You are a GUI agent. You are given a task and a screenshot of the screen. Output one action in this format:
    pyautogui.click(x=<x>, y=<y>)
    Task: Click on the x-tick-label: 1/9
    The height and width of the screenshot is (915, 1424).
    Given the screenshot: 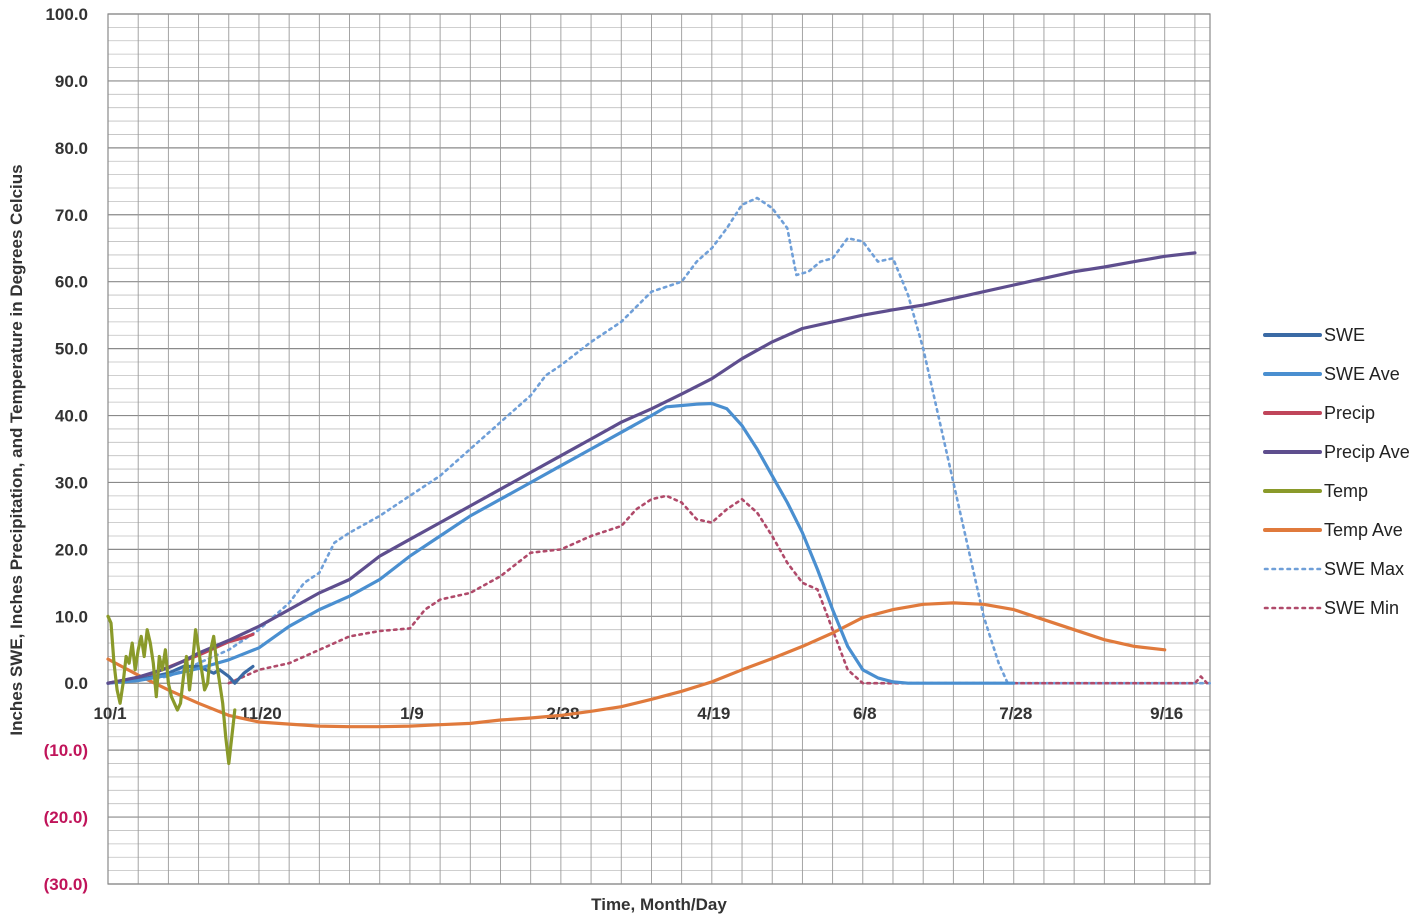 What is the action you would take?
    pyautogui.click(x=412, y=713)
    